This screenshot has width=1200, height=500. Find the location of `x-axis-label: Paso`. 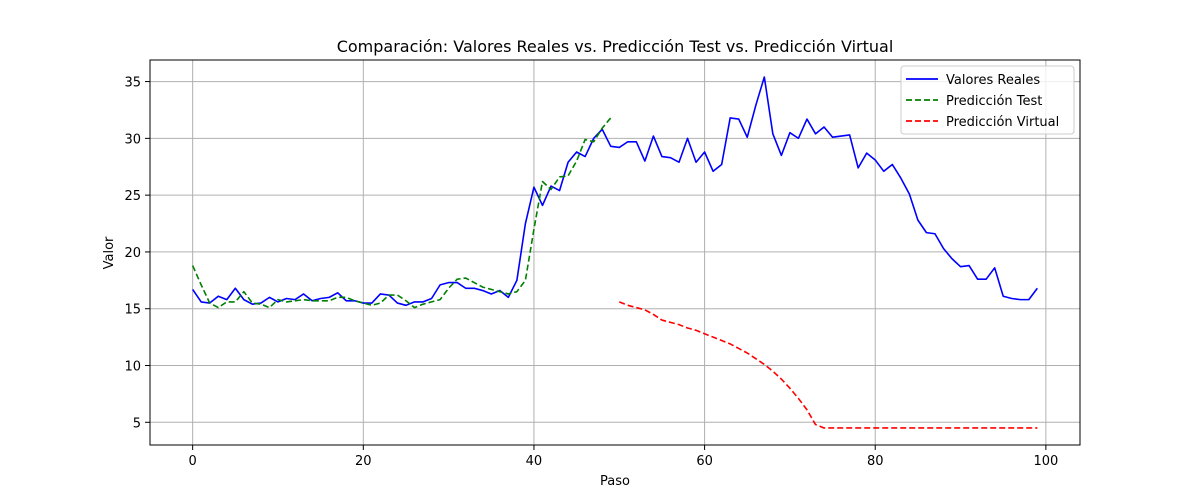

x-axis-label: Paso is located at coordinates (615, 481).